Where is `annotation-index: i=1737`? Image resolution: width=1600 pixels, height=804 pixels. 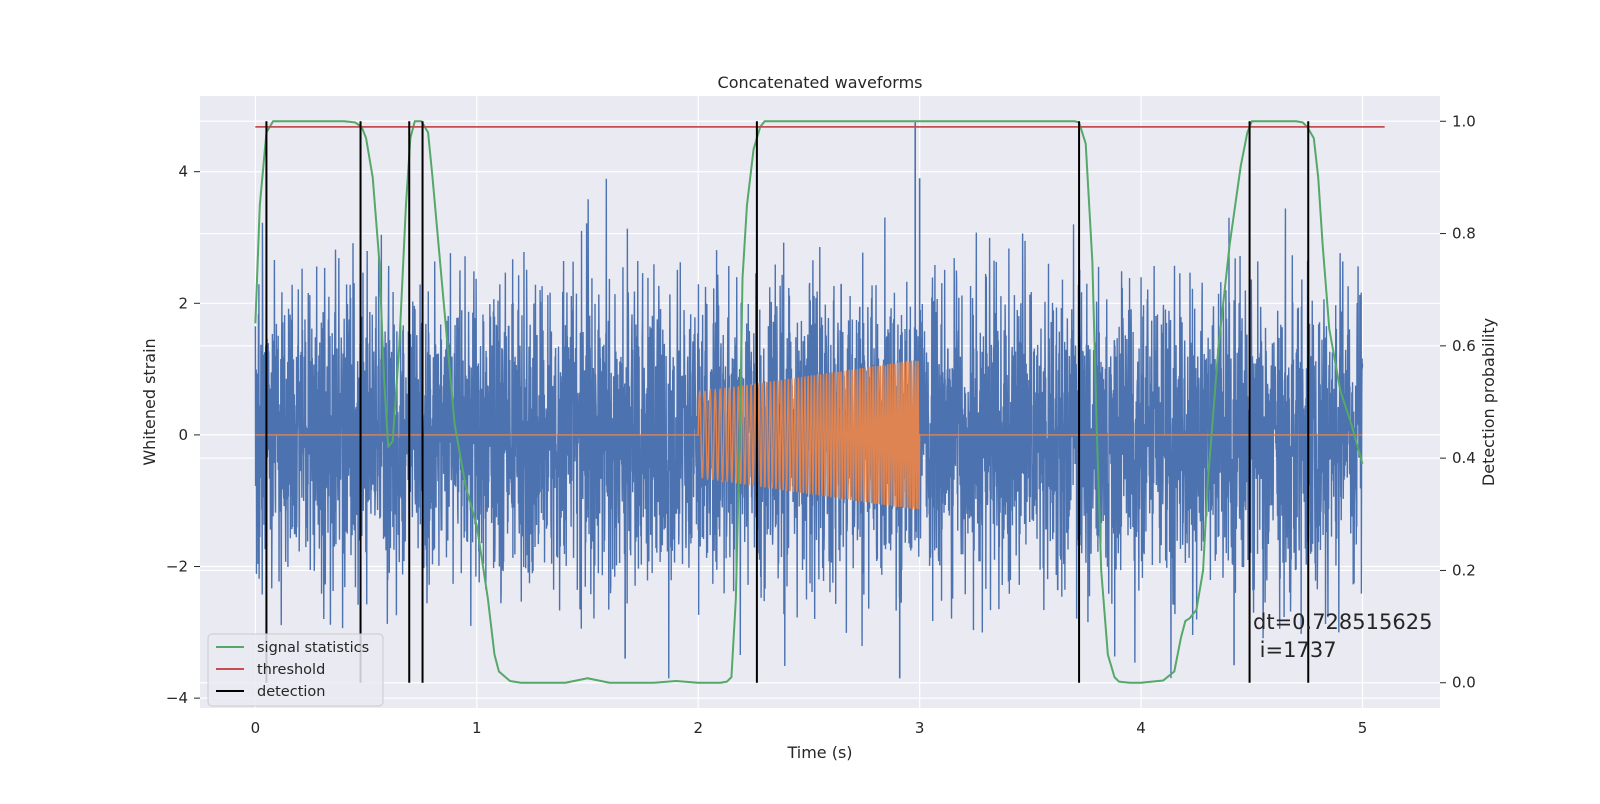
annotation-index: i=1737 is located at coordinates (1295, 650).